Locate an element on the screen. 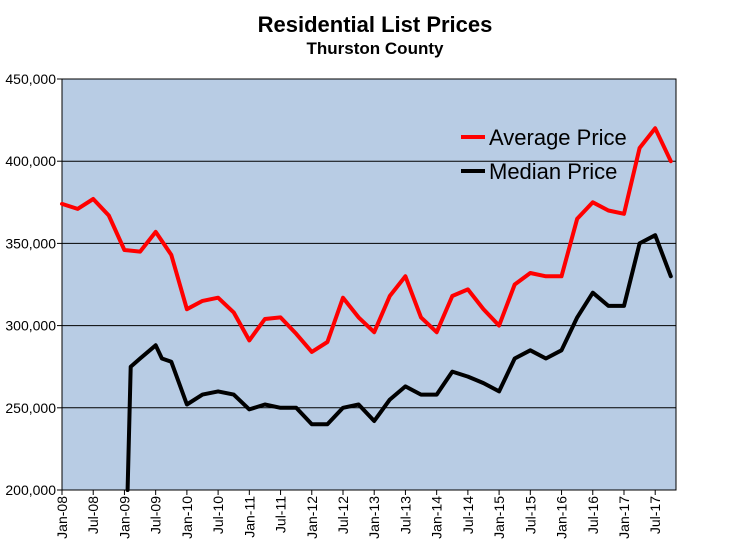  x-tick-label: Jan-14 is located at coordinates (437, 517).